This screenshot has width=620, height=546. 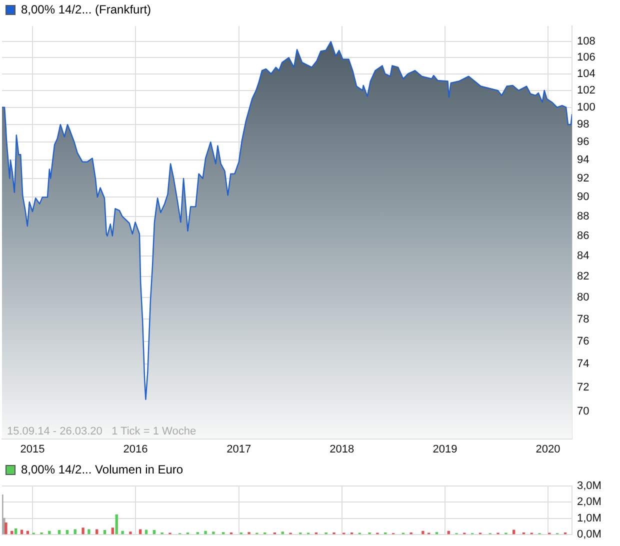 What do you see at coordinates (589, 534) in the screenshot?
I see `y-tick-label: 0,0M` at bounding box center [589, 534].